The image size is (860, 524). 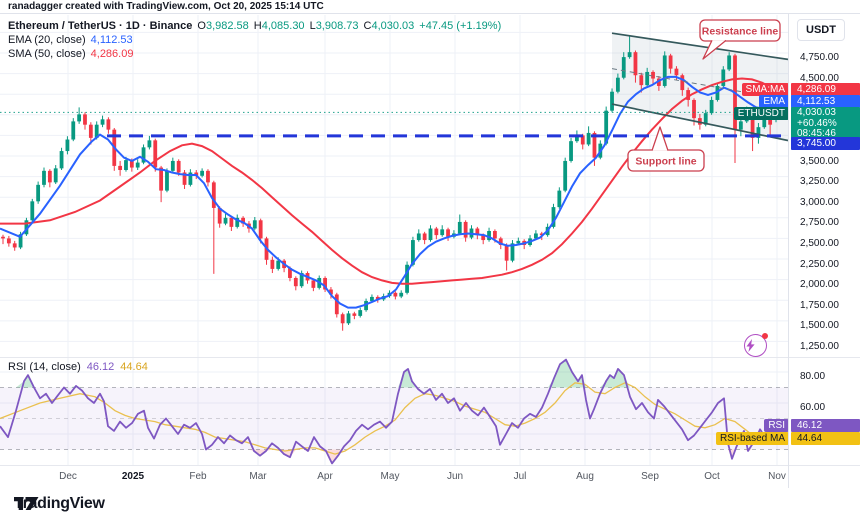 I want to click on price-tick: 1,250.00, so click(x=819, y=346).